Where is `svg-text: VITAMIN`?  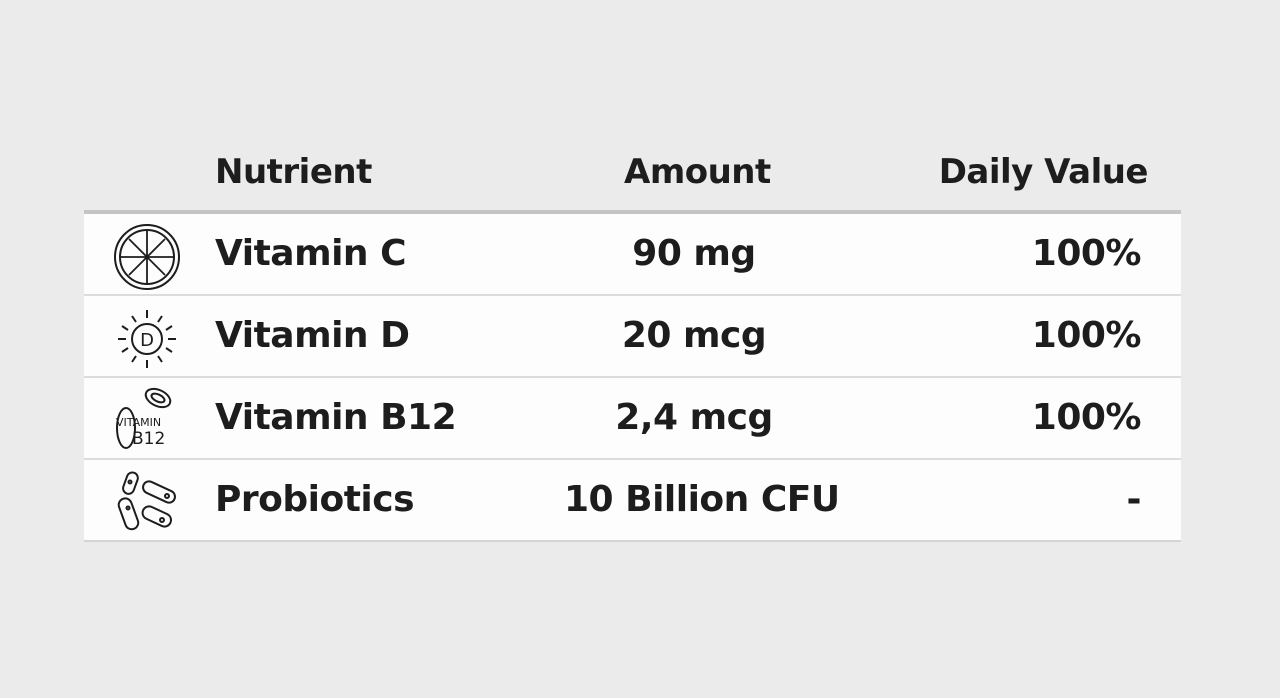 svg-text: VITAMIN is located at coordinates (138, 422).